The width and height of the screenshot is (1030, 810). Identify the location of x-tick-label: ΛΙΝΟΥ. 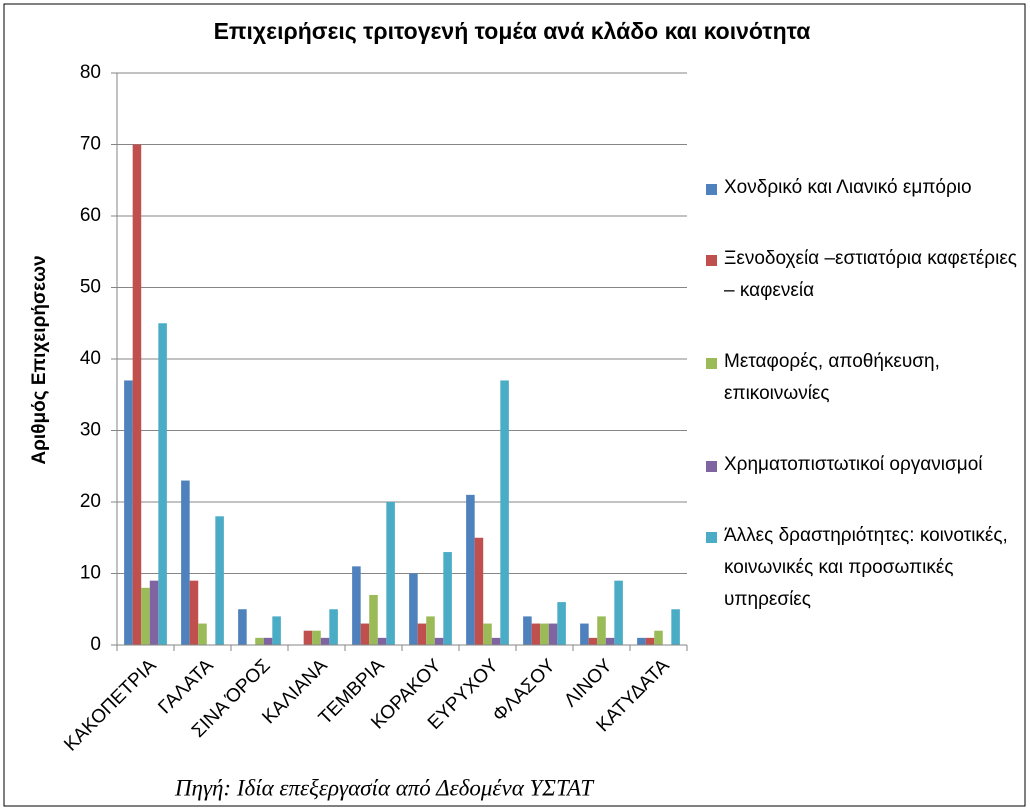
(588, 683).